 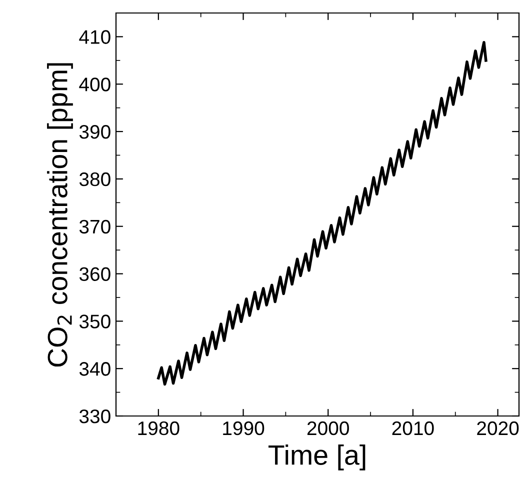 What do you see at coordinates (94, 227) in the screenshot?
I see `y-tick-label: 370` at bounding box center [94, 227].